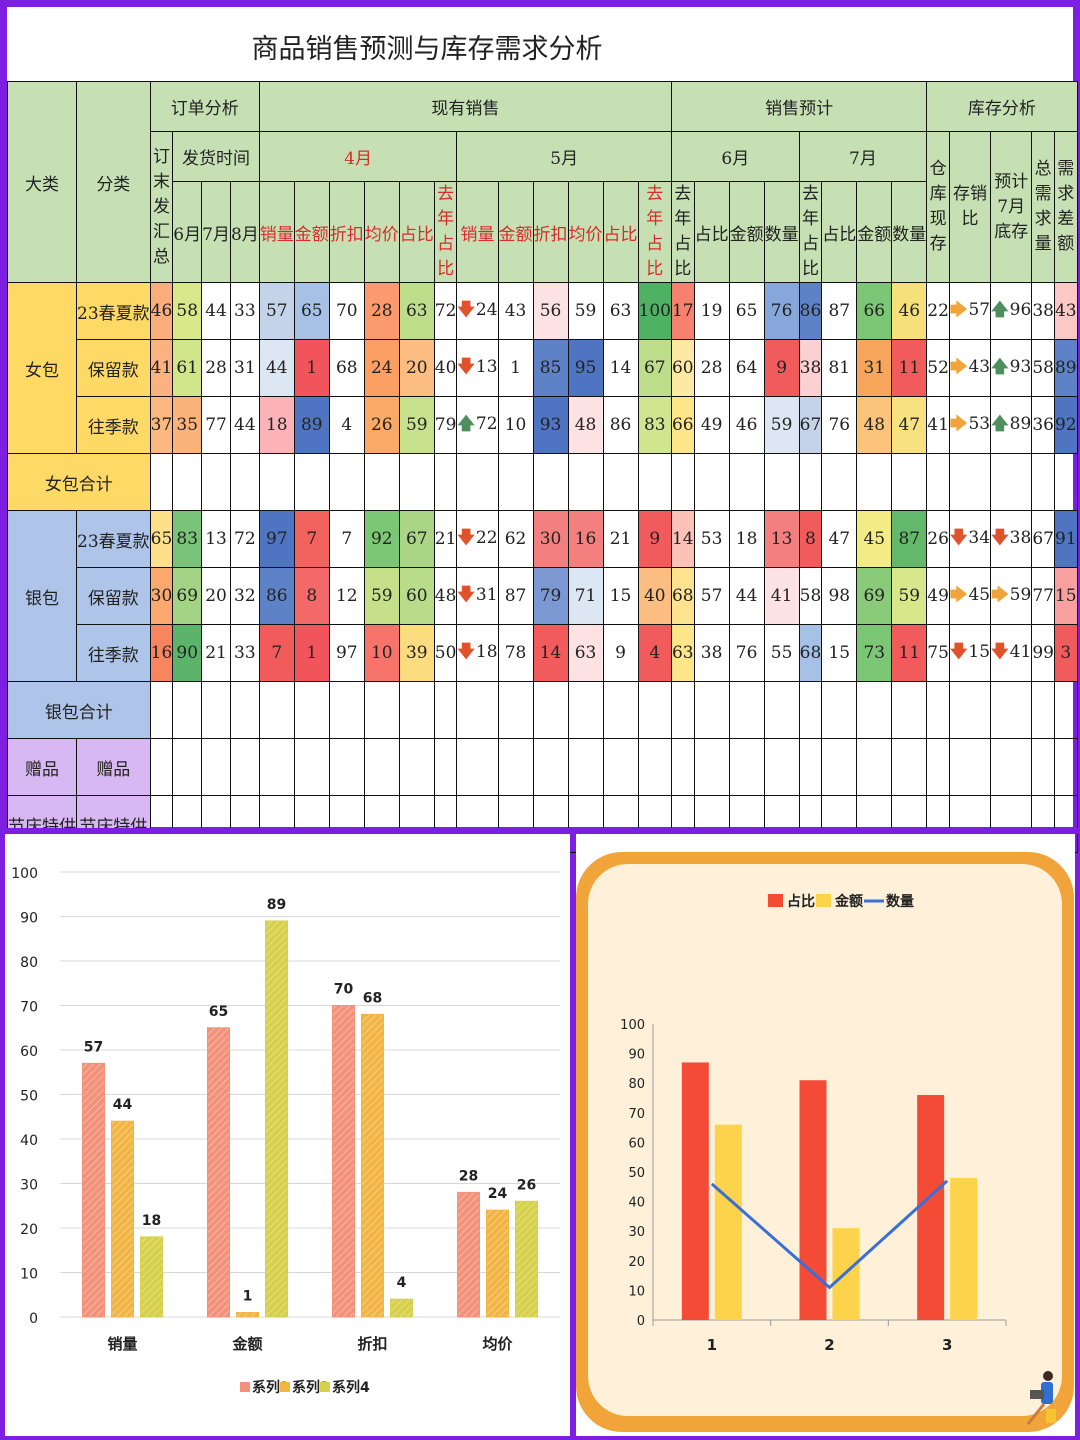  Describe the element at coordinates (636, 1232) in the screenshot. I see `y-tick-label: 30` at that location.